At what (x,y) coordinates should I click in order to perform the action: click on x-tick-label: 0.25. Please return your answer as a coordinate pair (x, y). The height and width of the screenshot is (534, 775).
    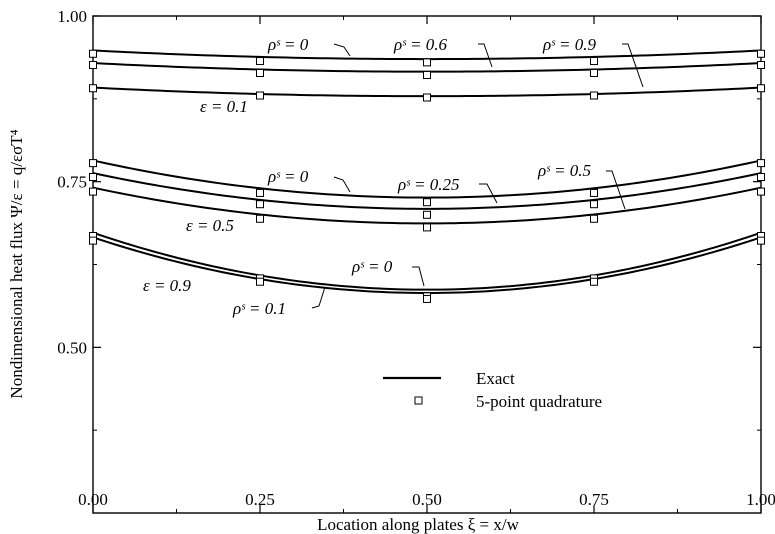
    Looking at the image, I should click on (260, 499).